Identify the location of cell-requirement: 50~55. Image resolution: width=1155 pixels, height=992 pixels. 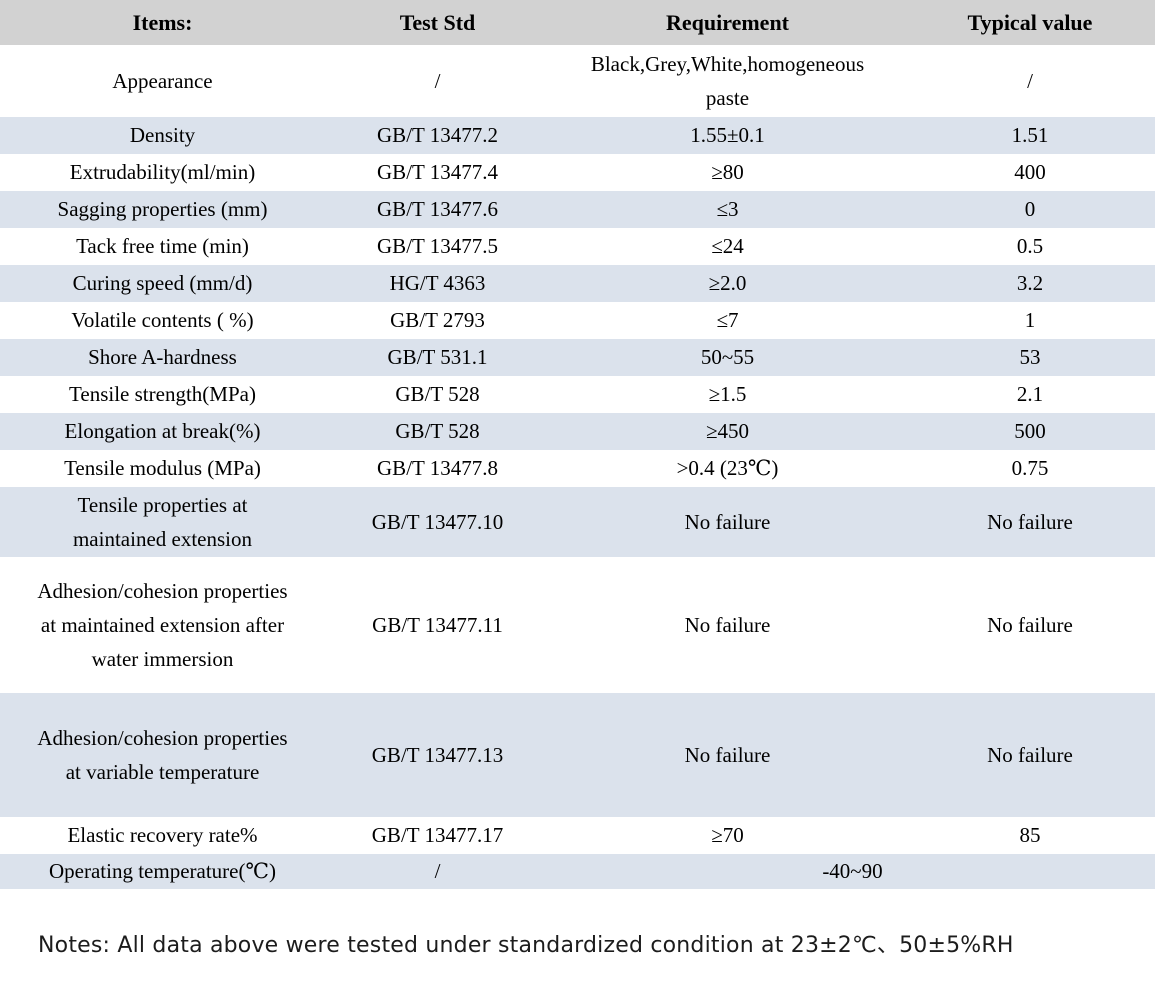
(727, 357).